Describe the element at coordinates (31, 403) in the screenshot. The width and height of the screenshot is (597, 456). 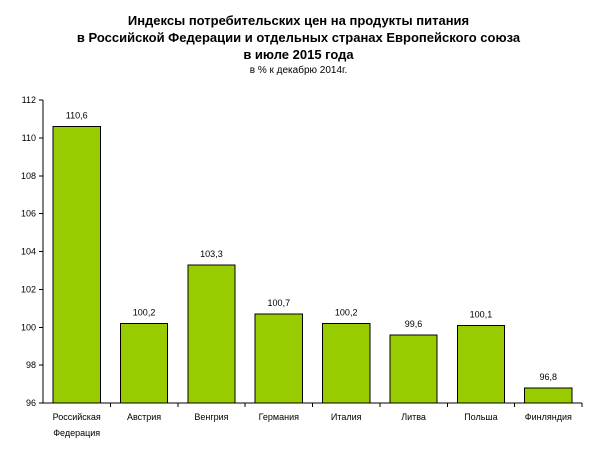
I see `y-tick-label: 96` at that location.